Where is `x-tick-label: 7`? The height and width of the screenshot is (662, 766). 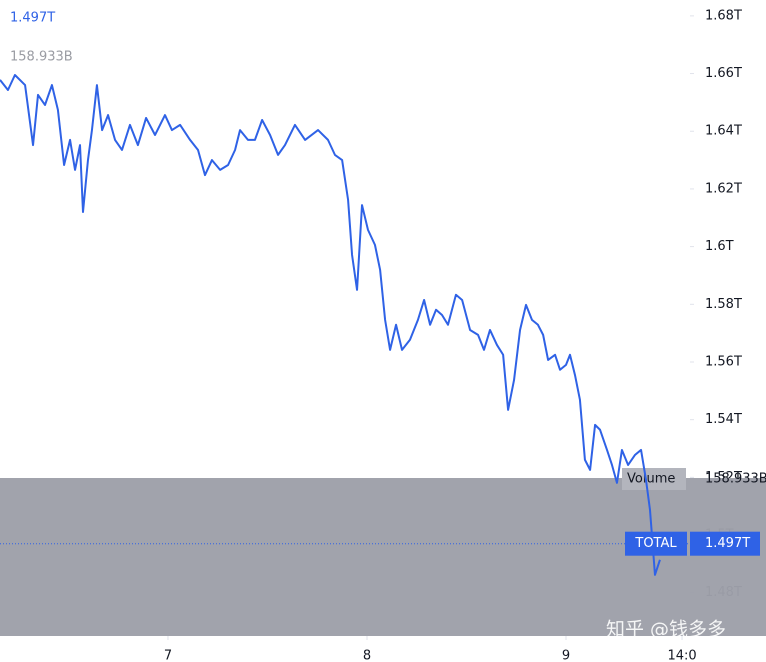 x-tick-label: 7 is located at coordinates (168, 655).